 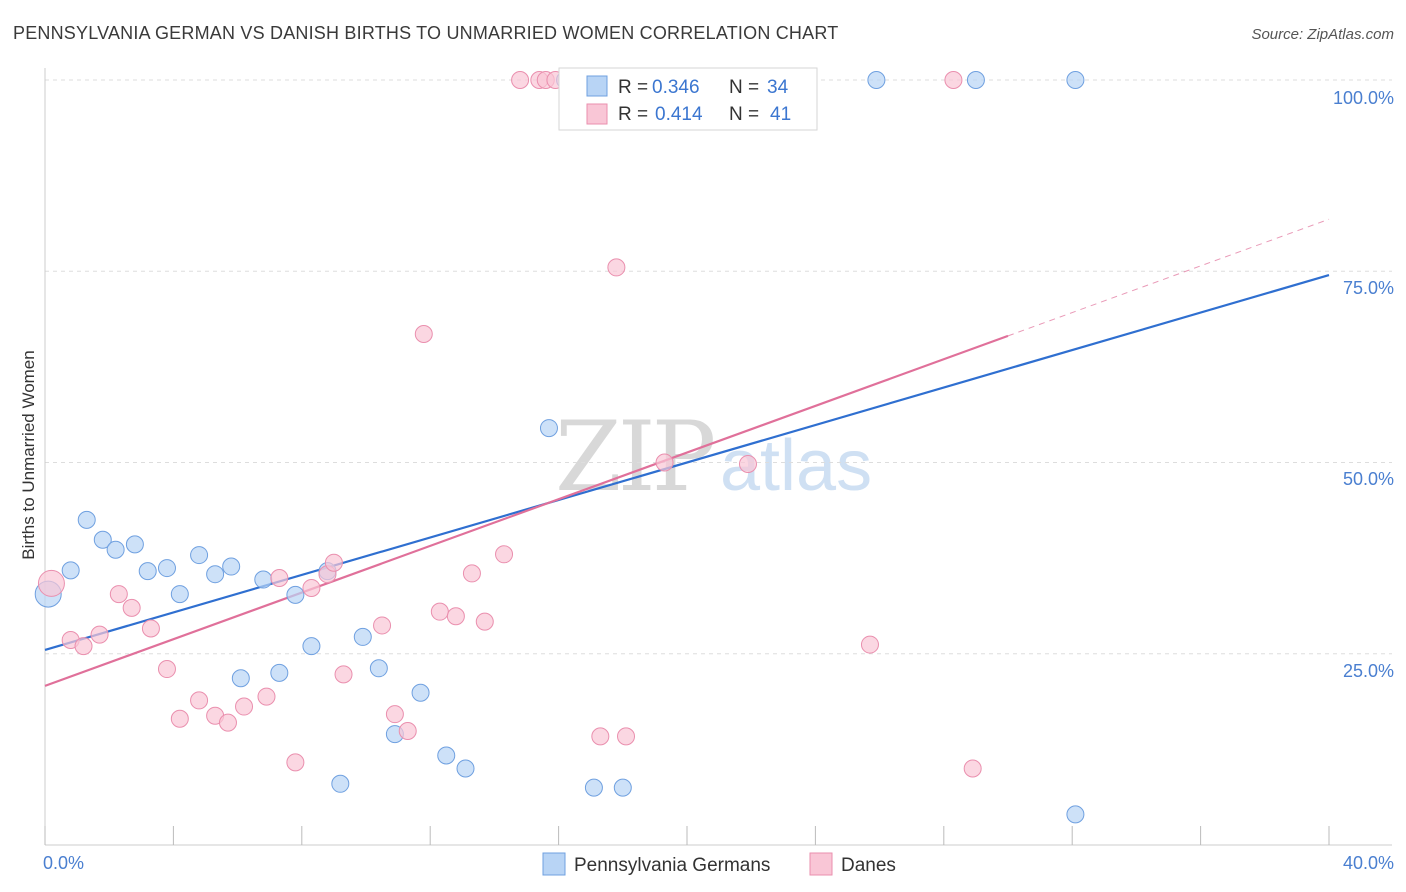 I want to click on watermark-zip: ZIP, so click(x=634, y=457).